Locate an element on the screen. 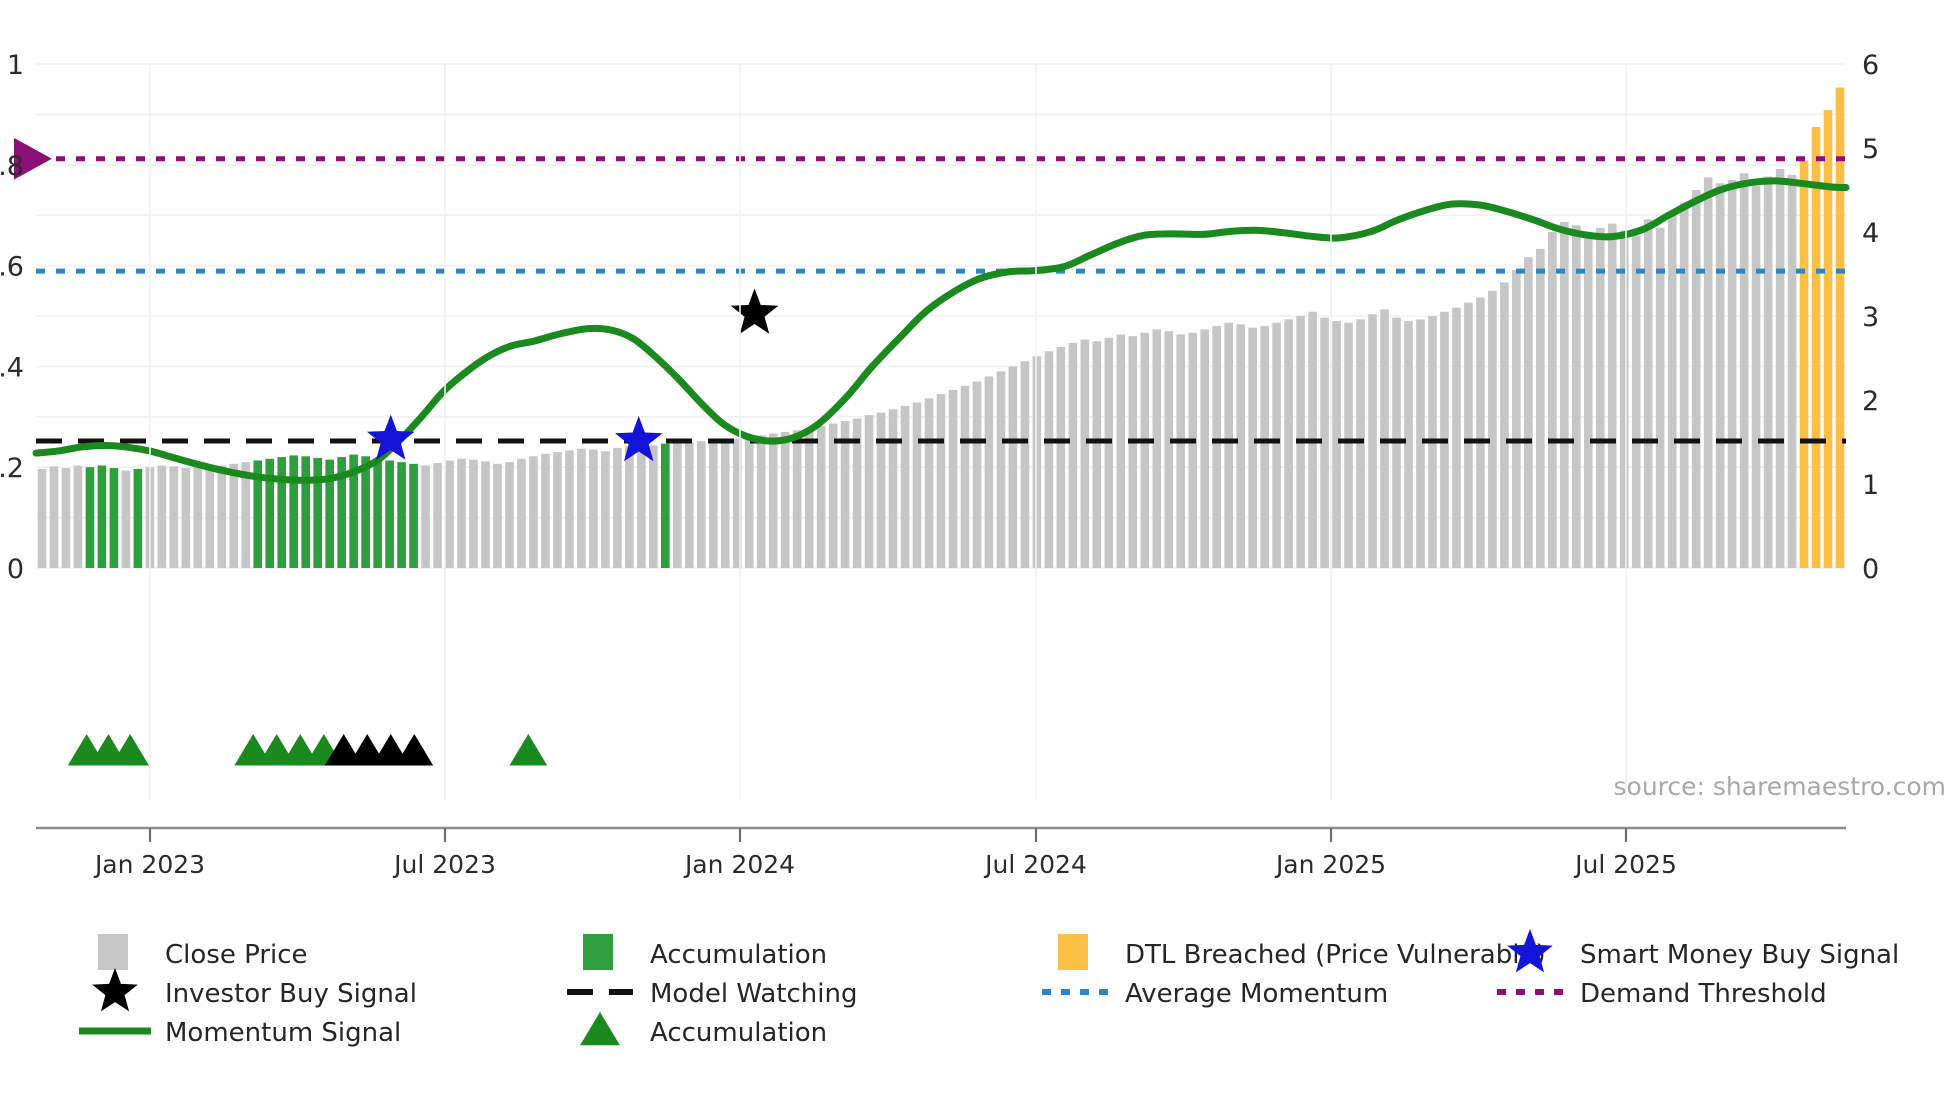 The image size is (1960, 1102). legend-label: Momentum Signal is located at coordinates (283, 1033).